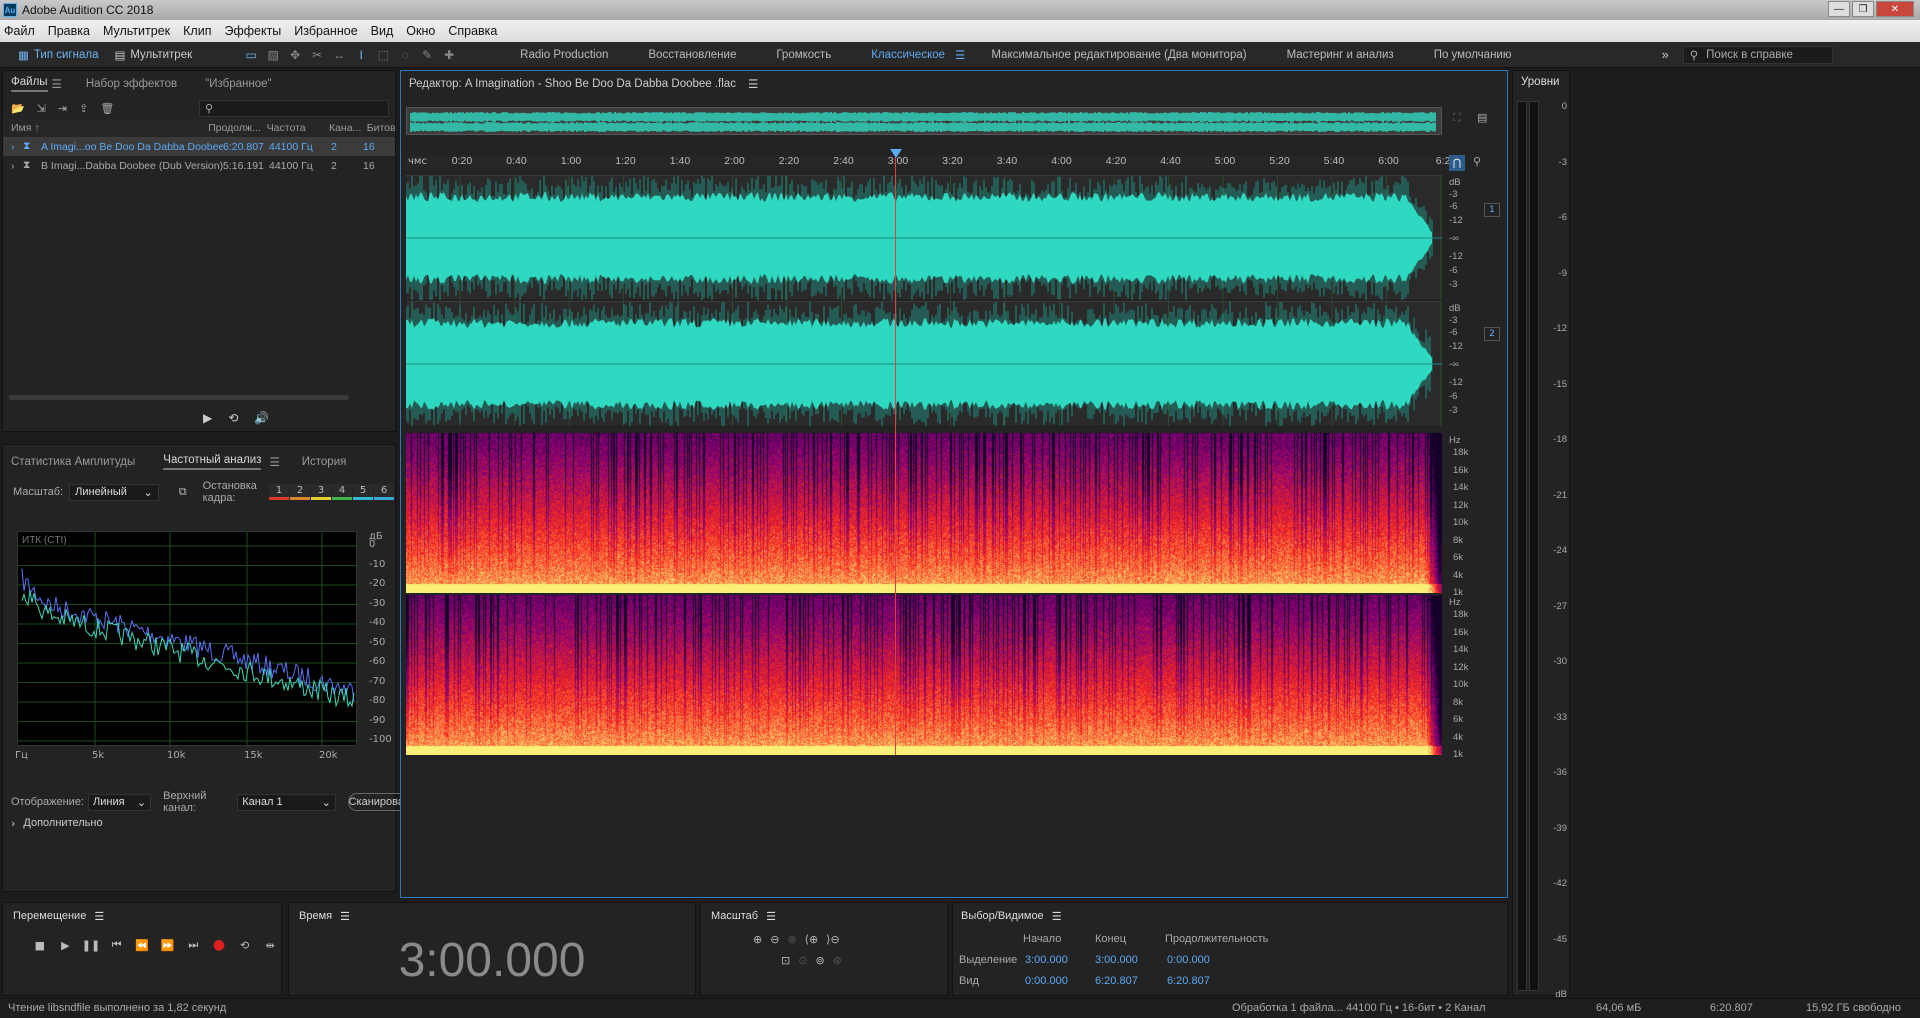 This screenshot has height=1018, width=1920. I want to click on tab-effects-rack: Набор эффектов, so click(131, 84).